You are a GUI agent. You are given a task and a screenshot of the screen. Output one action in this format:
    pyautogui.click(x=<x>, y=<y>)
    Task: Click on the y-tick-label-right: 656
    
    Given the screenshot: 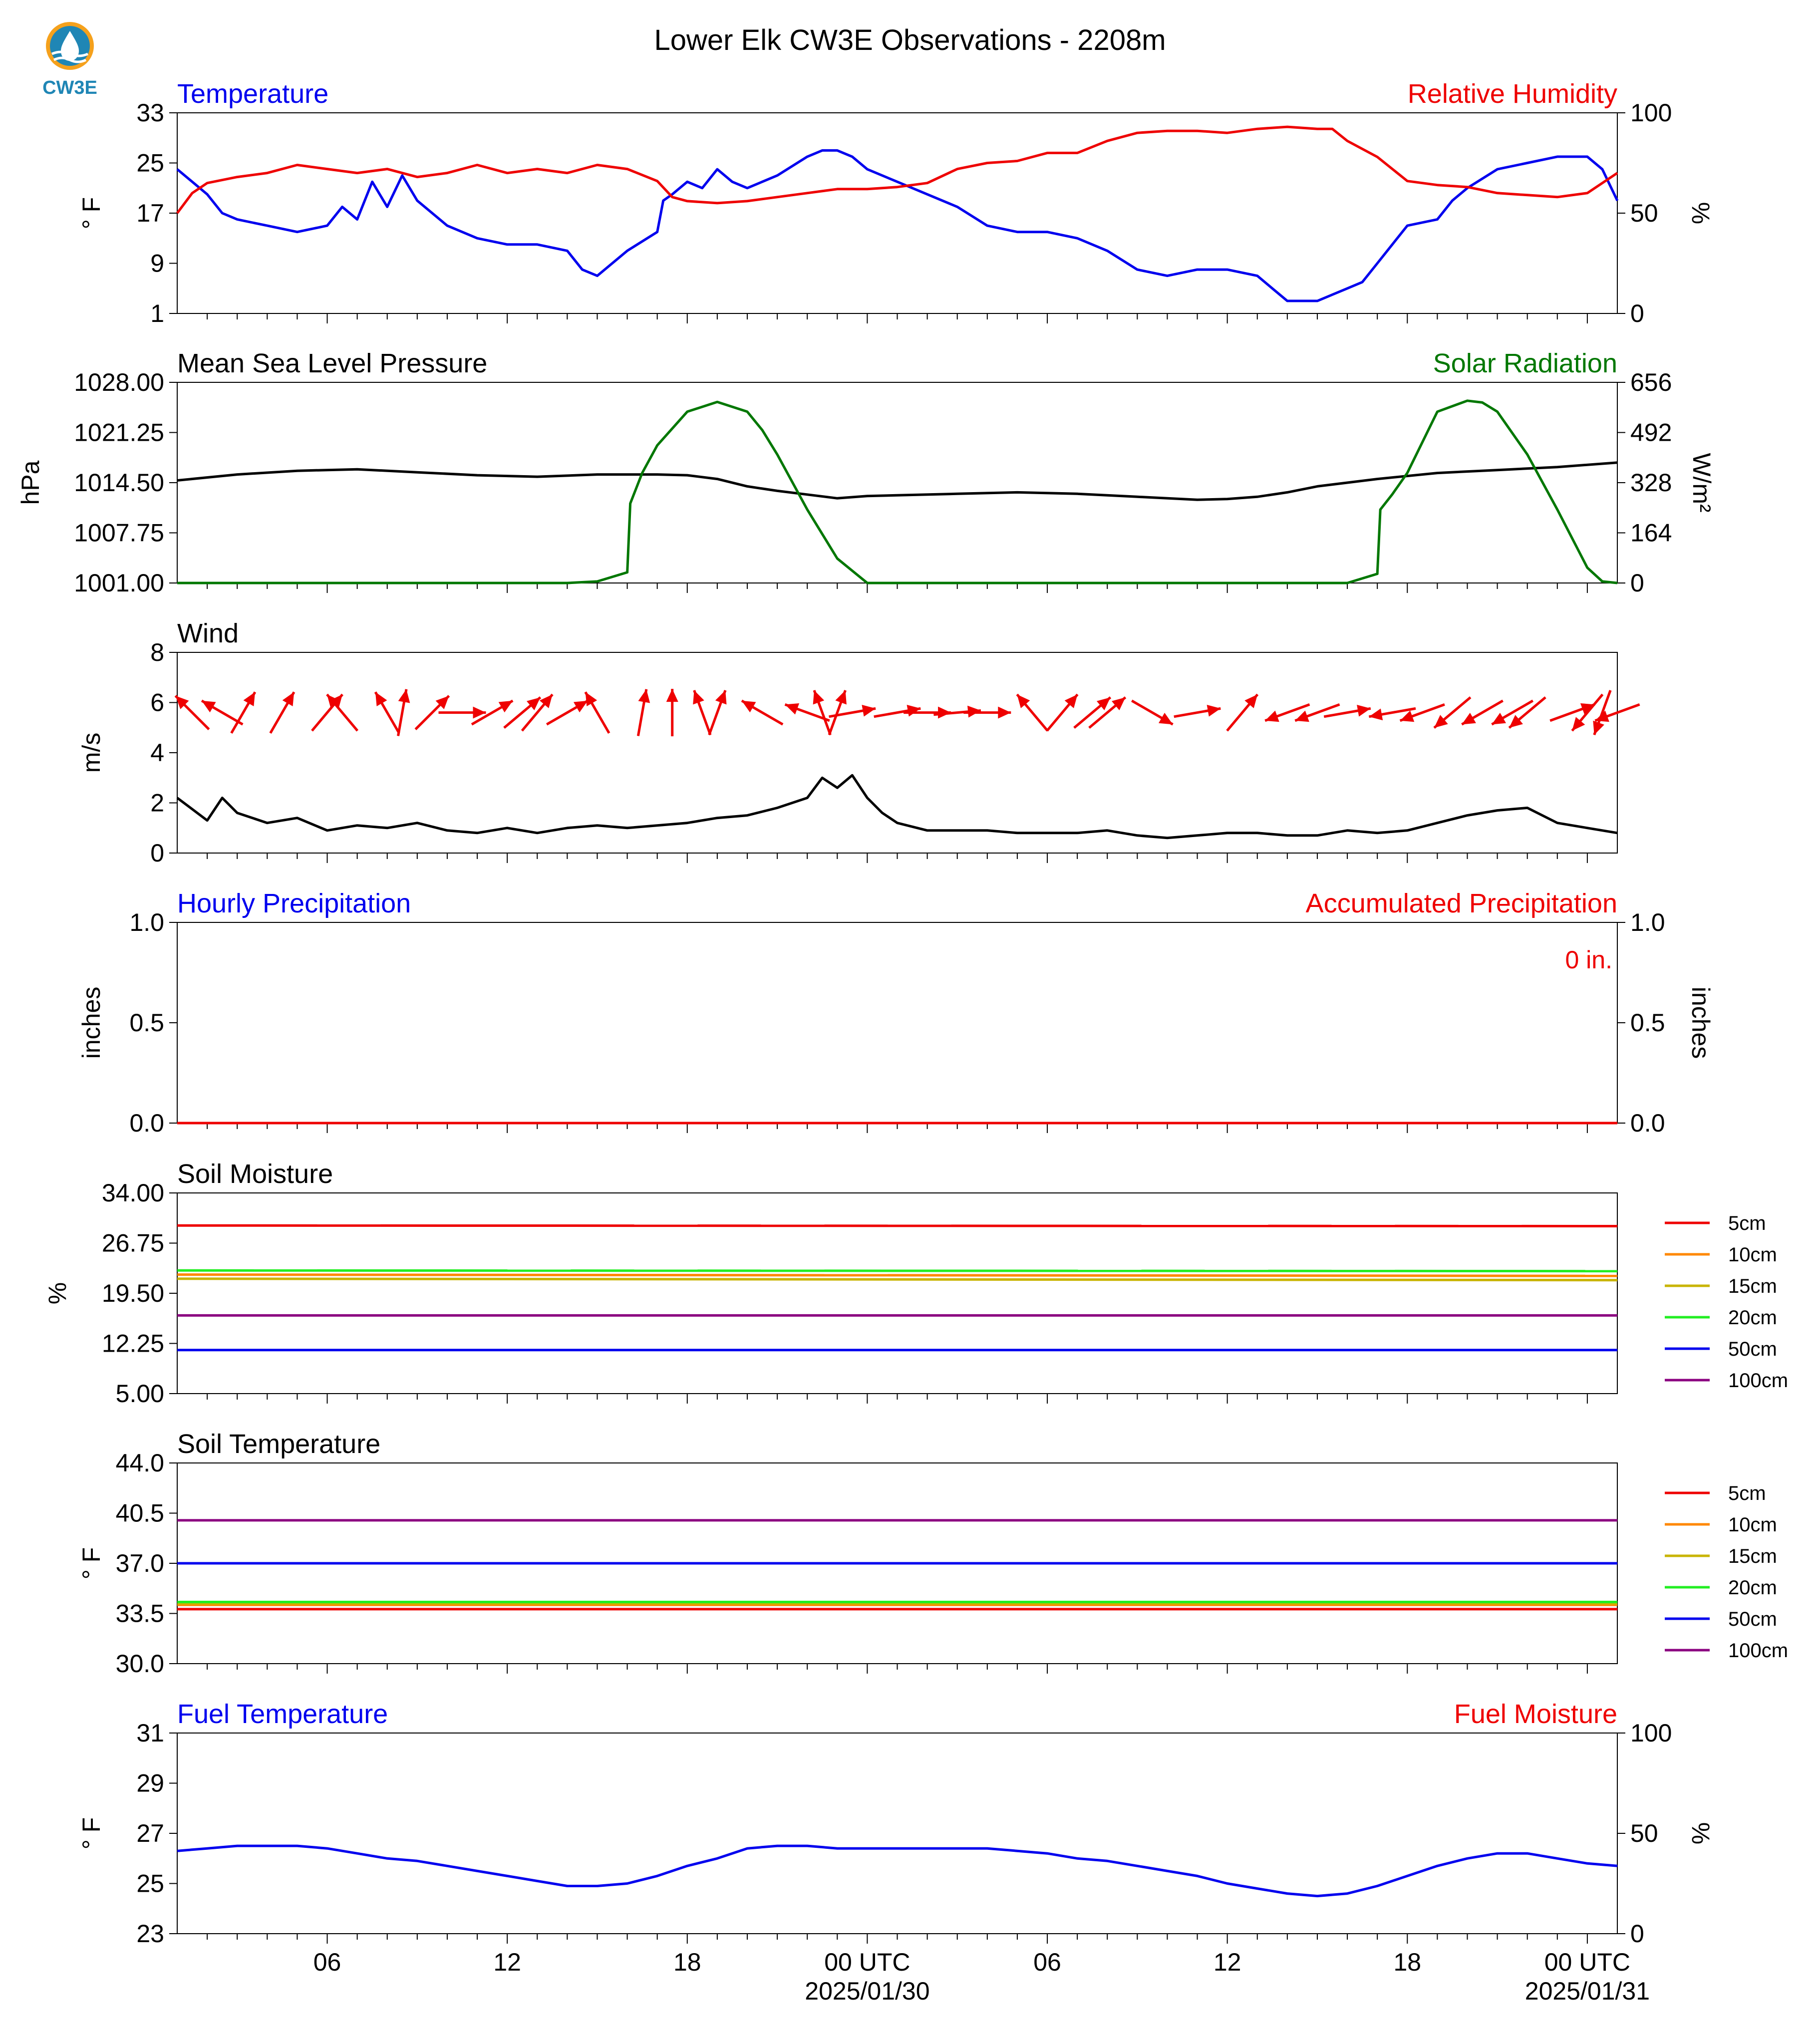 What is the action you would take?
    pyautogui.click(x=1651, y=382)
    